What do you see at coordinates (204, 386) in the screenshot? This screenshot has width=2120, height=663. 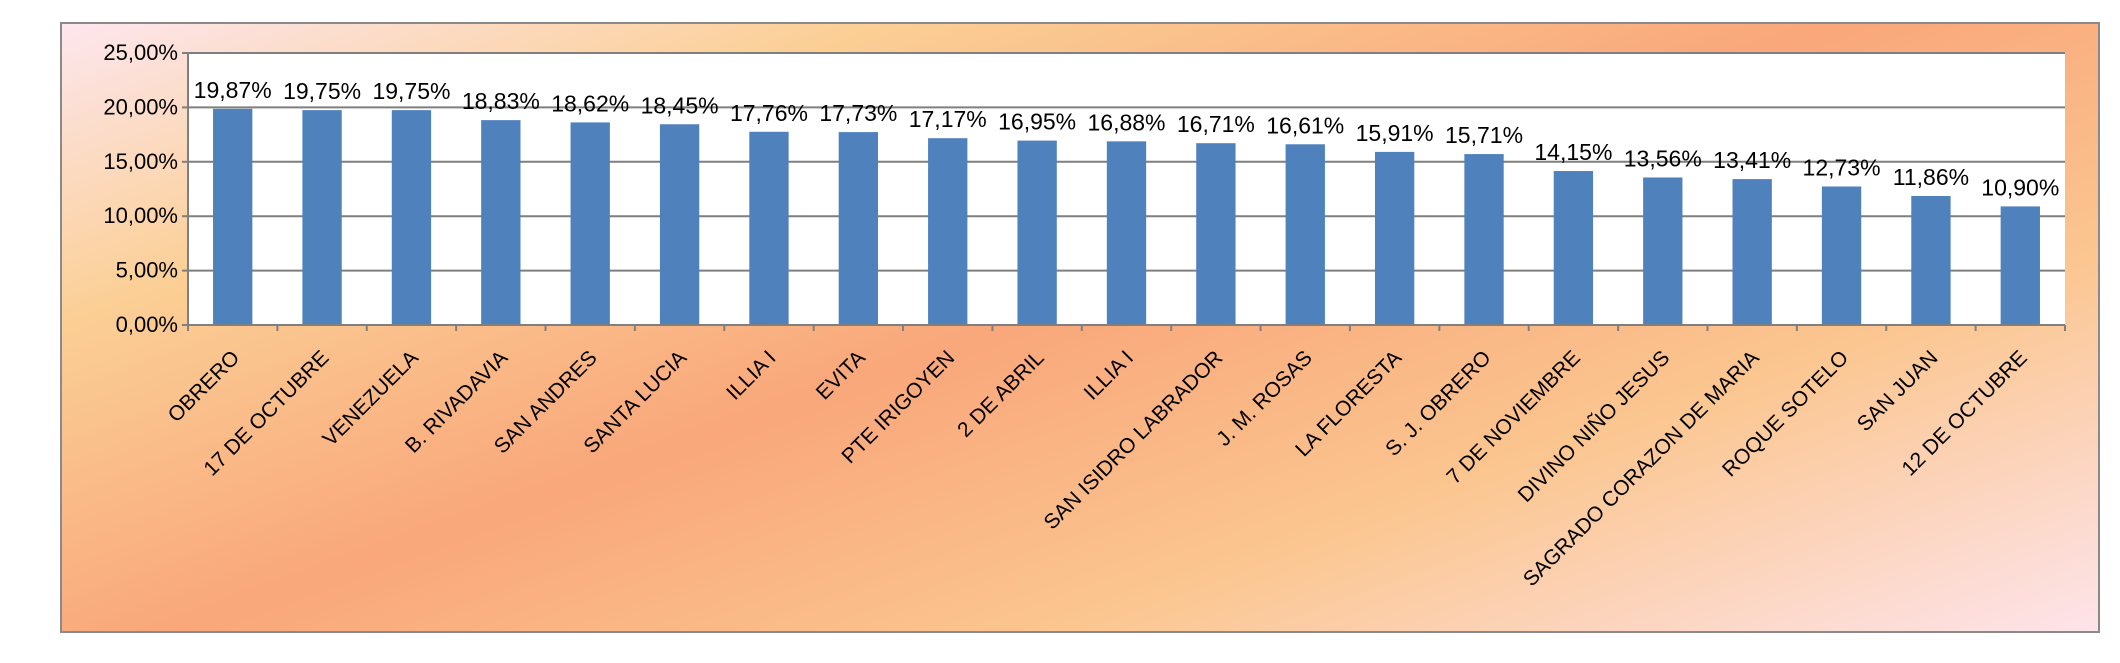 I see `category-label: OBRERO` at bounding box center [204, 386].